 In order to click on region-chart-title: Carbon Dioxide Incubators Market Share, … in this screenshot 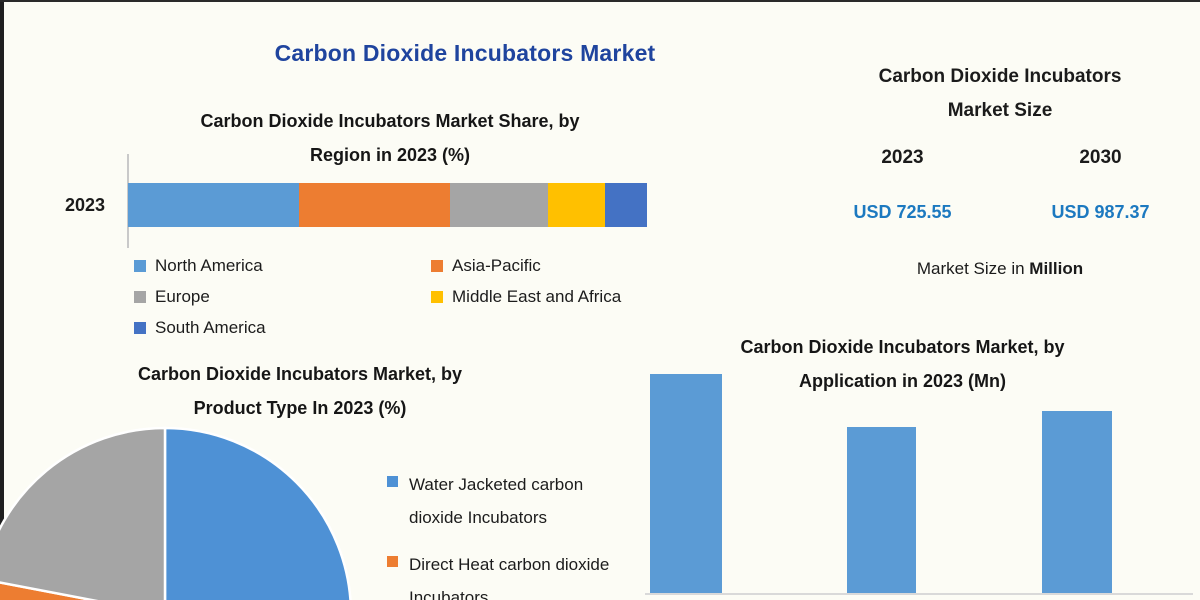, I will do `click(390, 138)`.